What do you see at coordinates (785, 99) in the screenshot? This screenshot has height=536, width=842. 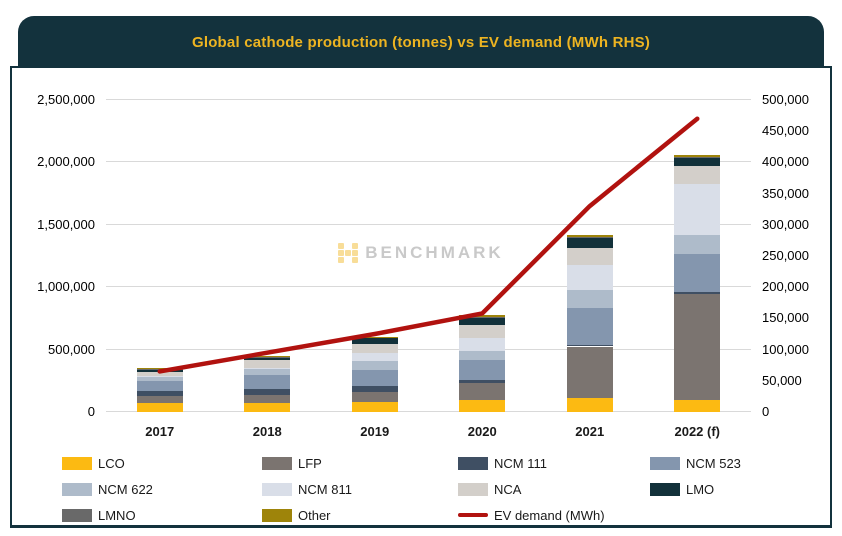 I see `right-axis-tick-label: 500,000` at bounding box center [785, 99].